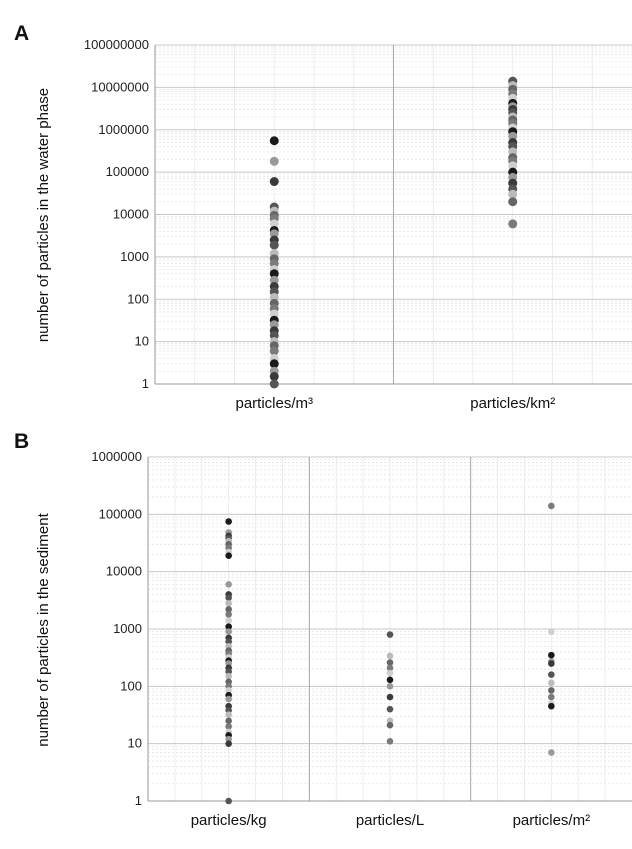  What do you see at coordinates (21, 441) in the screenshot?
I see `panel-b-label: B` at bounding box center [21, 441].